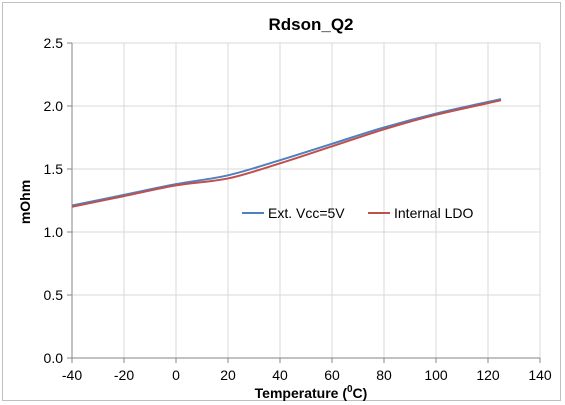 The image size is (565, 405). What do you see at coordinates (228, 375) in the screenshot?
I see `x-tick-label: 20` at bounding box center [228, 375].